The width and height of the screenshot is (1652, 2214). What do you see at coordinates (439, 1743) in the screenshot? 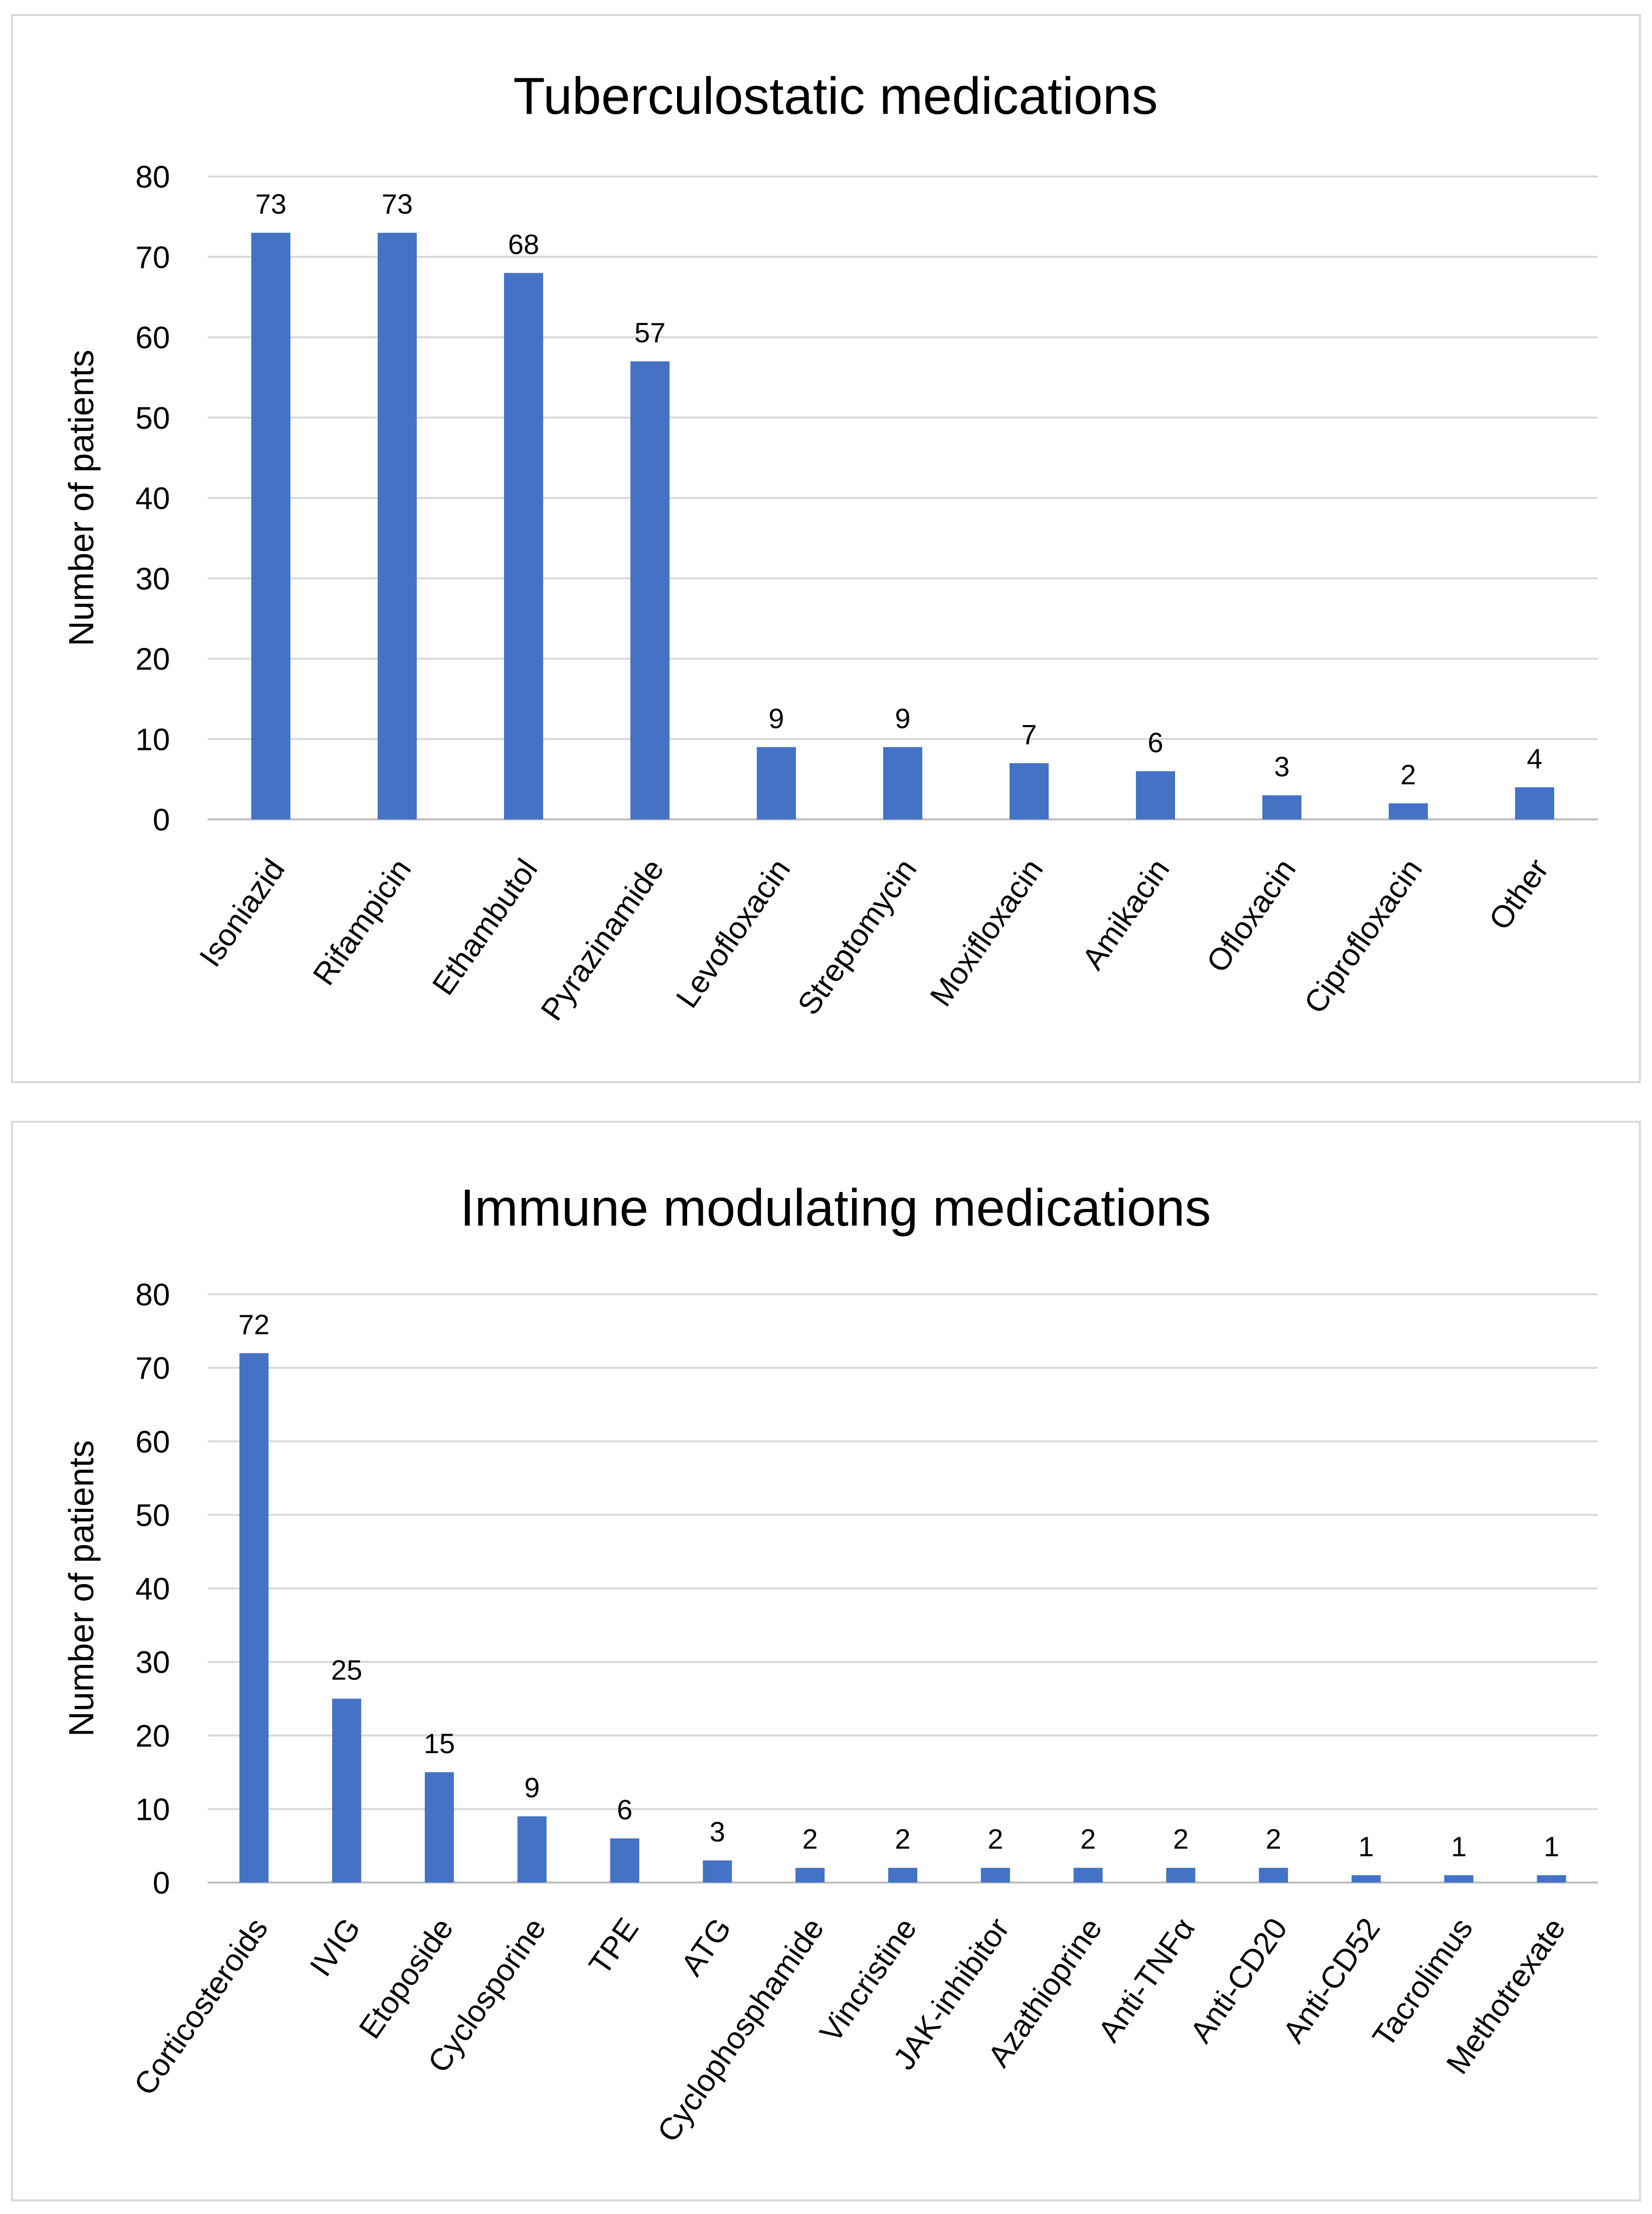
I see `data-label: 15` at bounding box center [439, 1743].